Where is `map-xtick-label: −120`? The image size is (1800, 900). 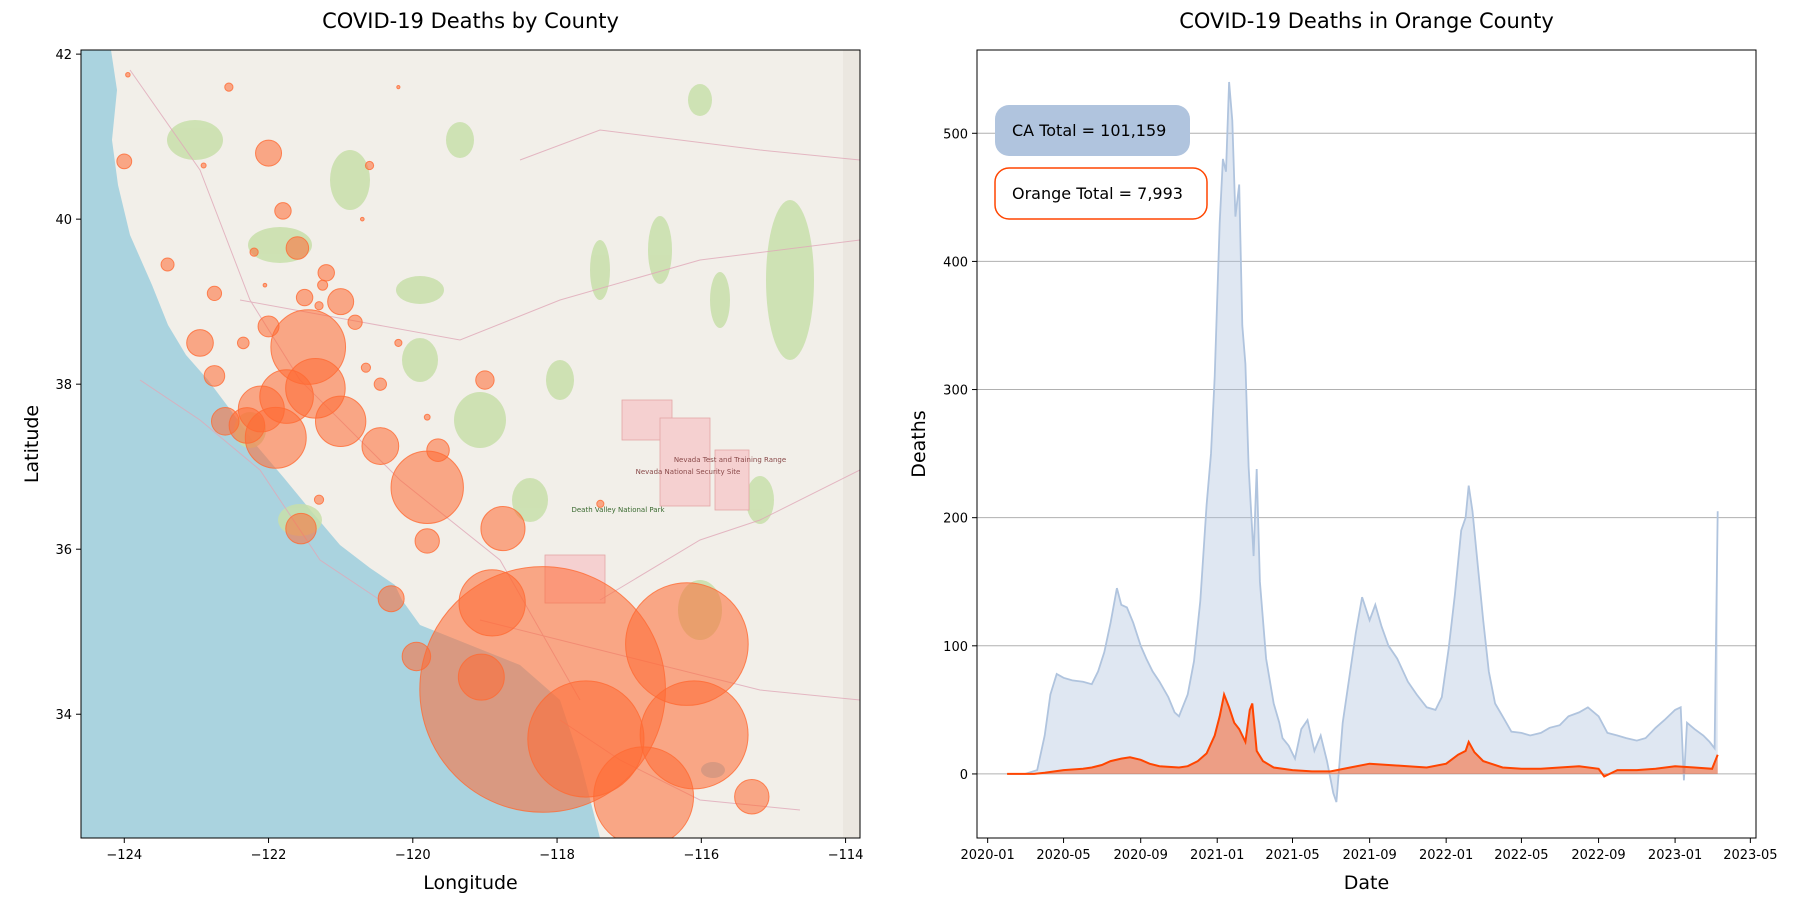
map-xtick-label: −120 is located at coordinates (413, 855).